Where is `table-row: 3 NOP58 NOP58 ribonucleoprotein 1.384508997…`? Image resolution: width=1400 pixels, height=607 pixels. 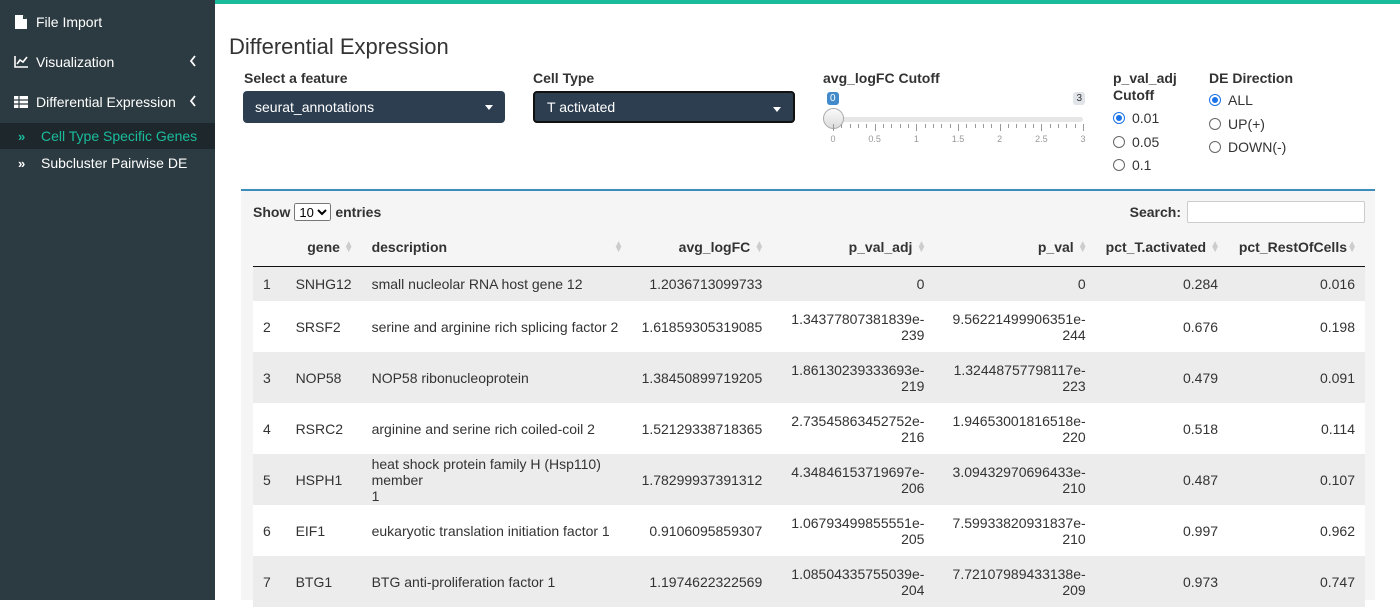 table-row: 3 NOP58 NOP58 ribonucleoprotein 1.384508997… is located at coordinates (809, 377).